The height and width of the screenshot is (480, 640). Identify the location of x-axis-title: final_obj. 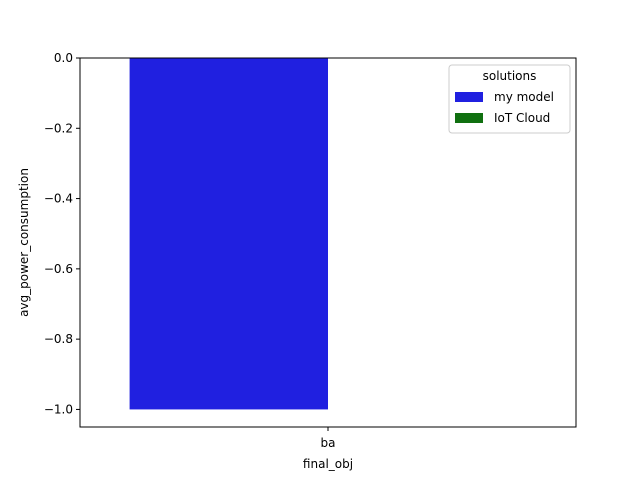
(328, 464).